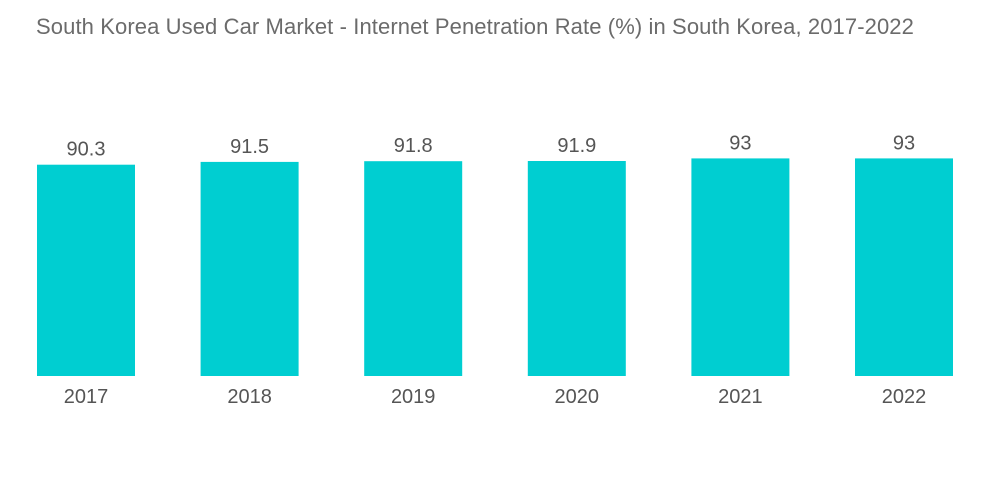 The width and height of the screenshot is (1000, 504). I want to click on x-tick-label-2019: 2019, so click(413, 397).